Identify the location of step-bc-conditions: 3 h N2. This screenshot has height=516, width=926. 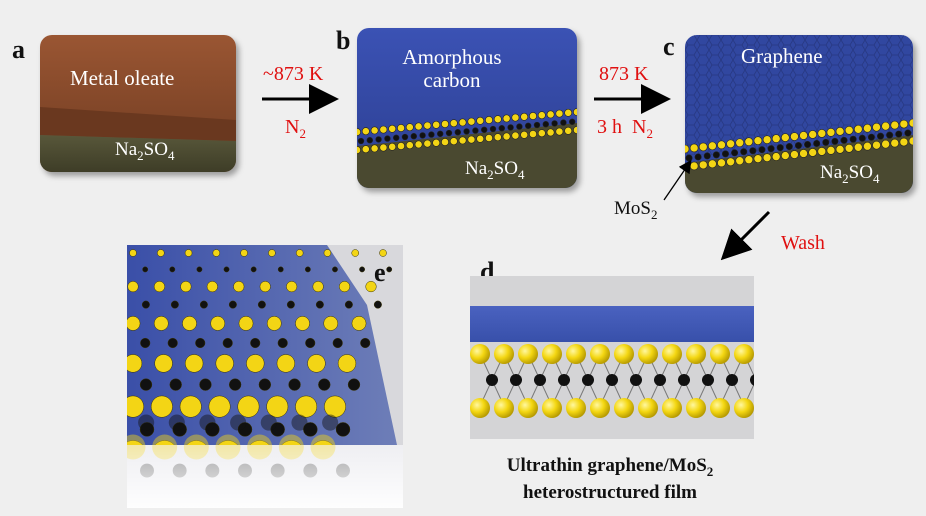
(625, 128).